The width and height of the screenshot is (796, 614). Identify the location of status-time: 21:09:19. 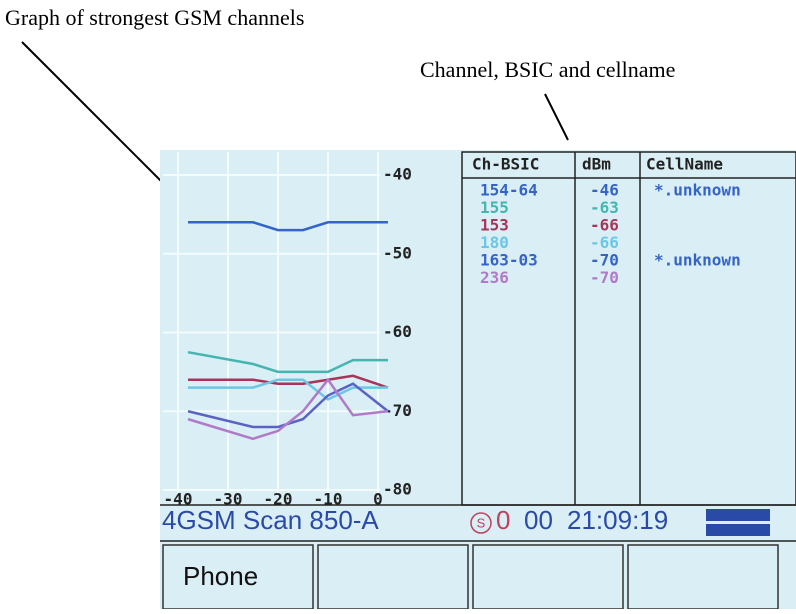
(617, 520).